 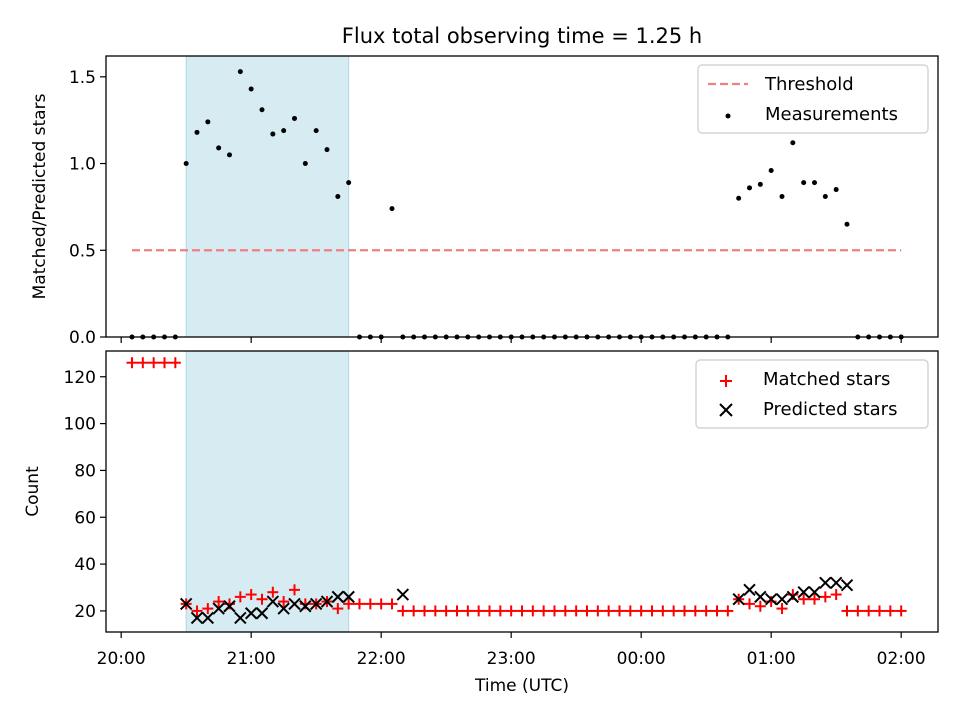 What do you see at coordinates (85, 518) in the screenshot?
I see `bottom-ytick-label: 60` at bounding box center [85, 518].